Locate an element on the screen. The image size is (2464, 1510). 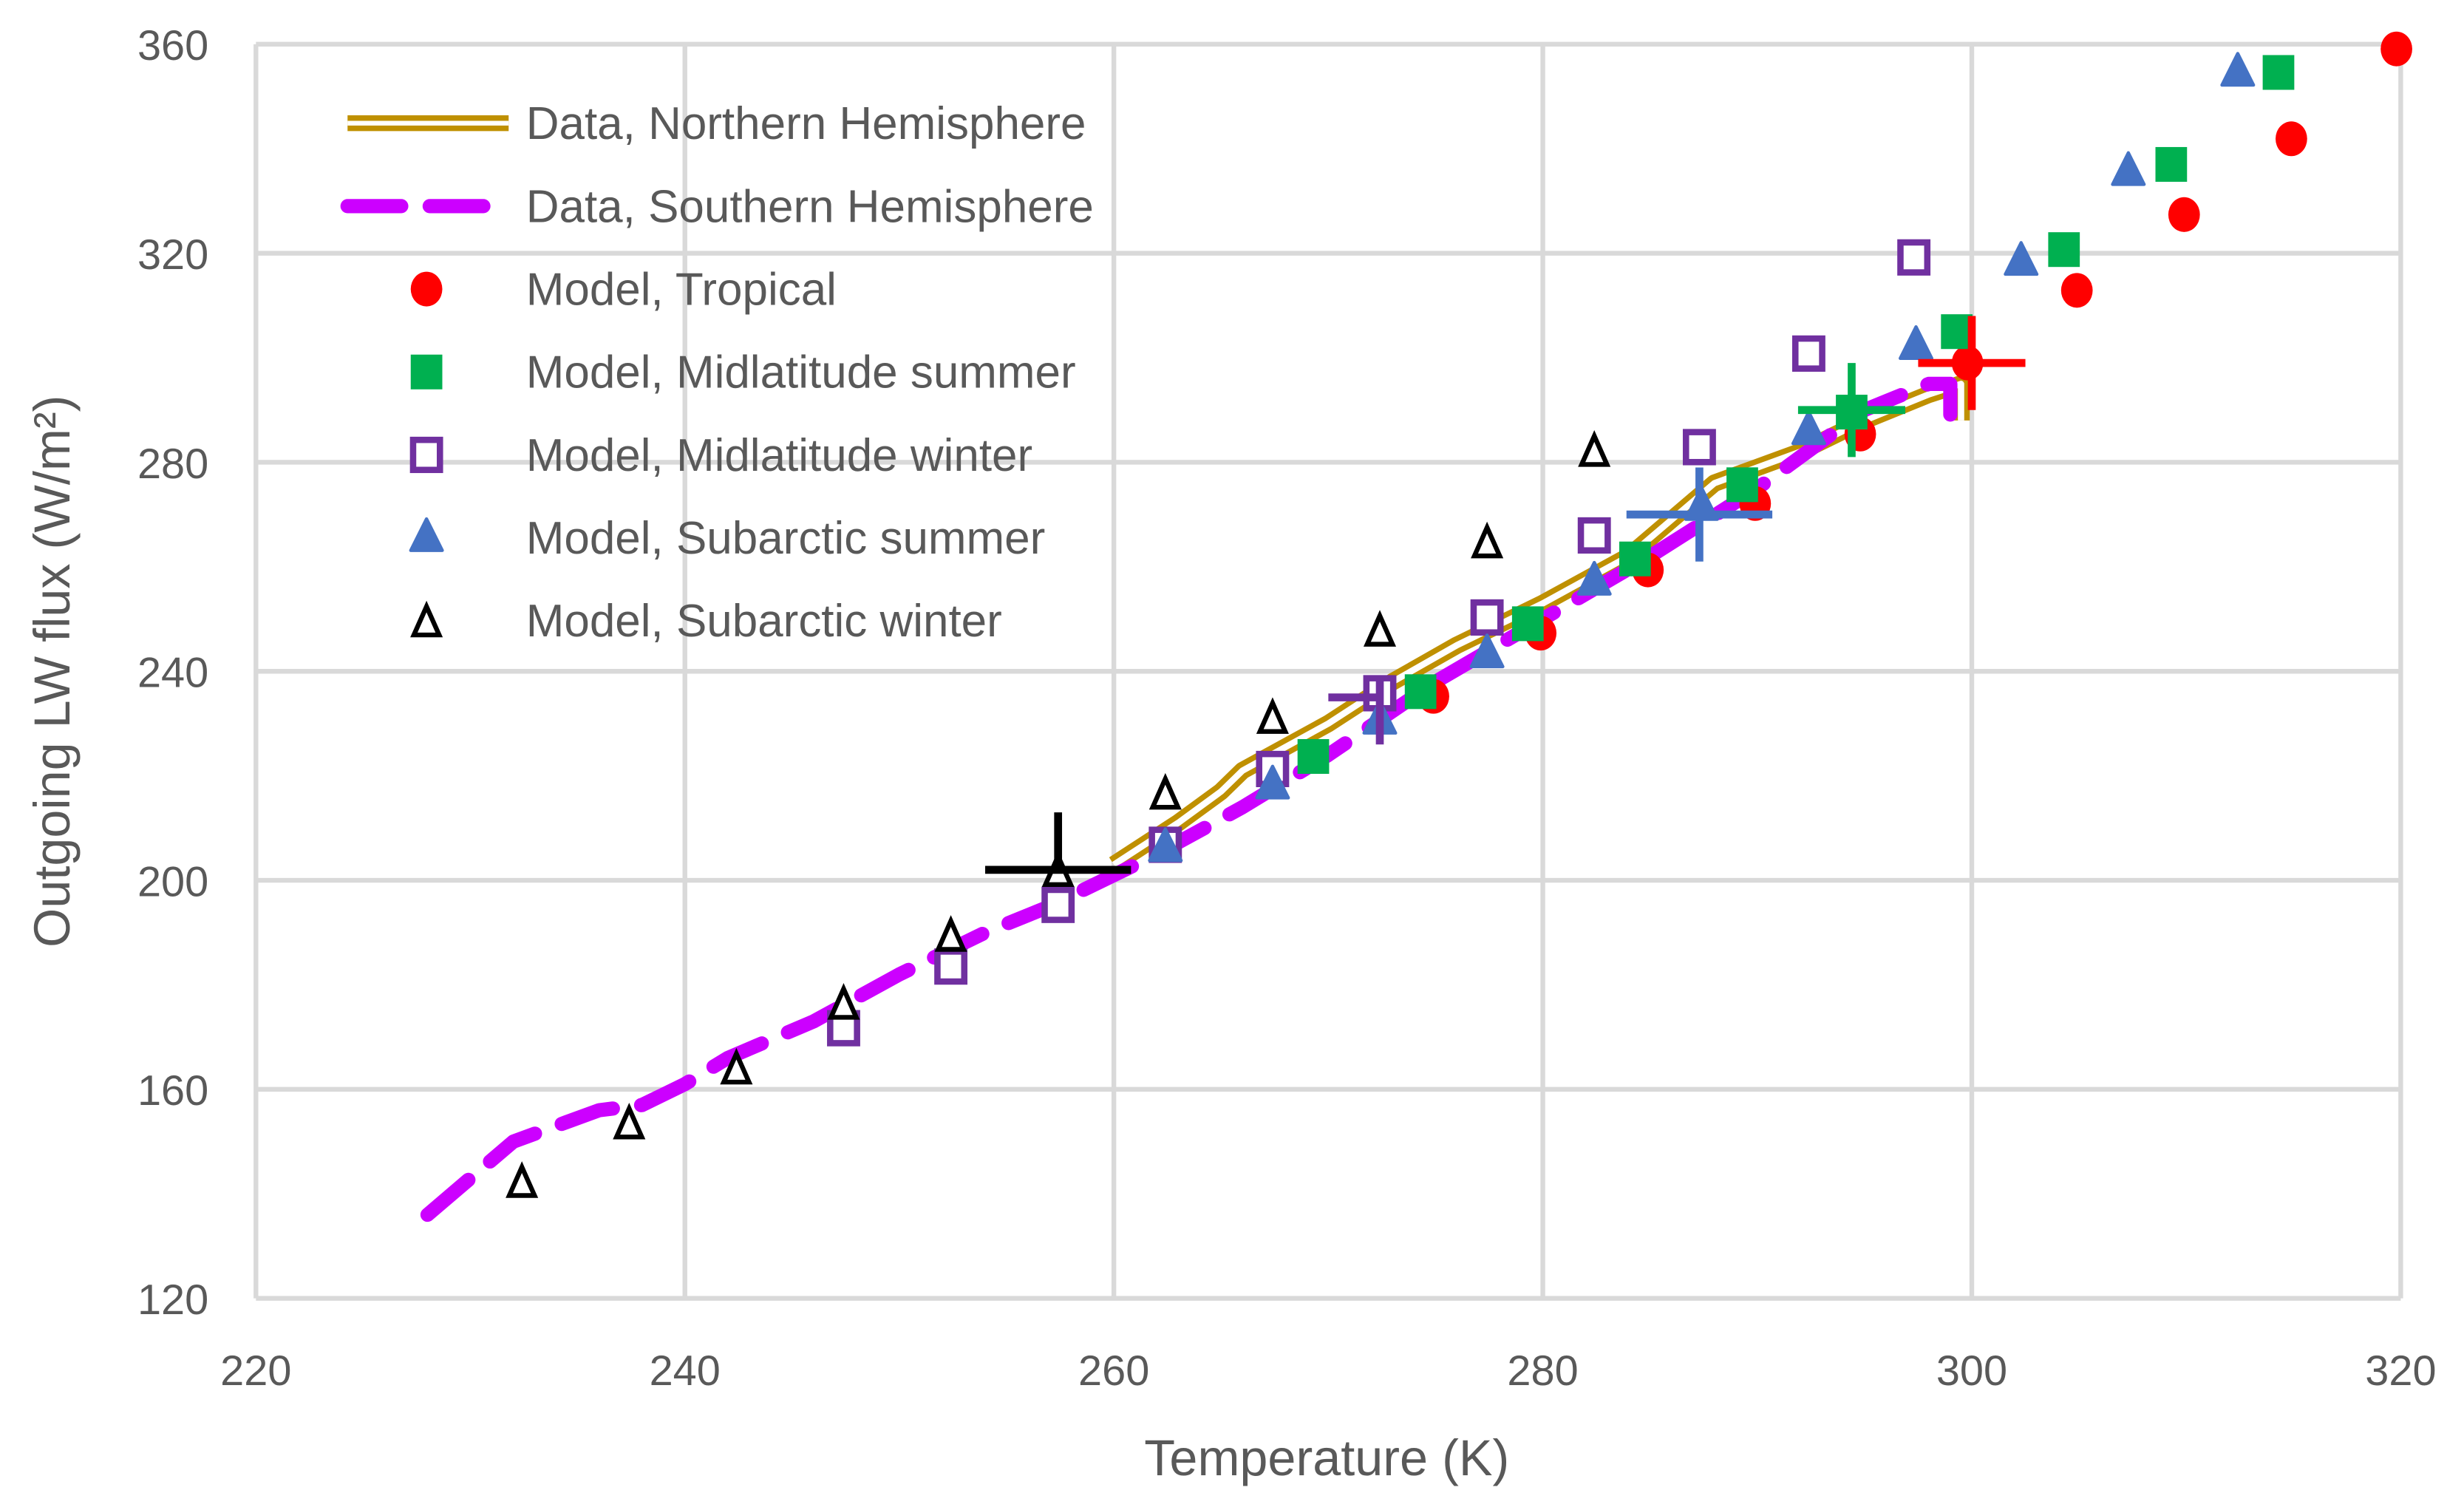
legend-label: Model, Subarctic summer is located at coordinates (786, 538).